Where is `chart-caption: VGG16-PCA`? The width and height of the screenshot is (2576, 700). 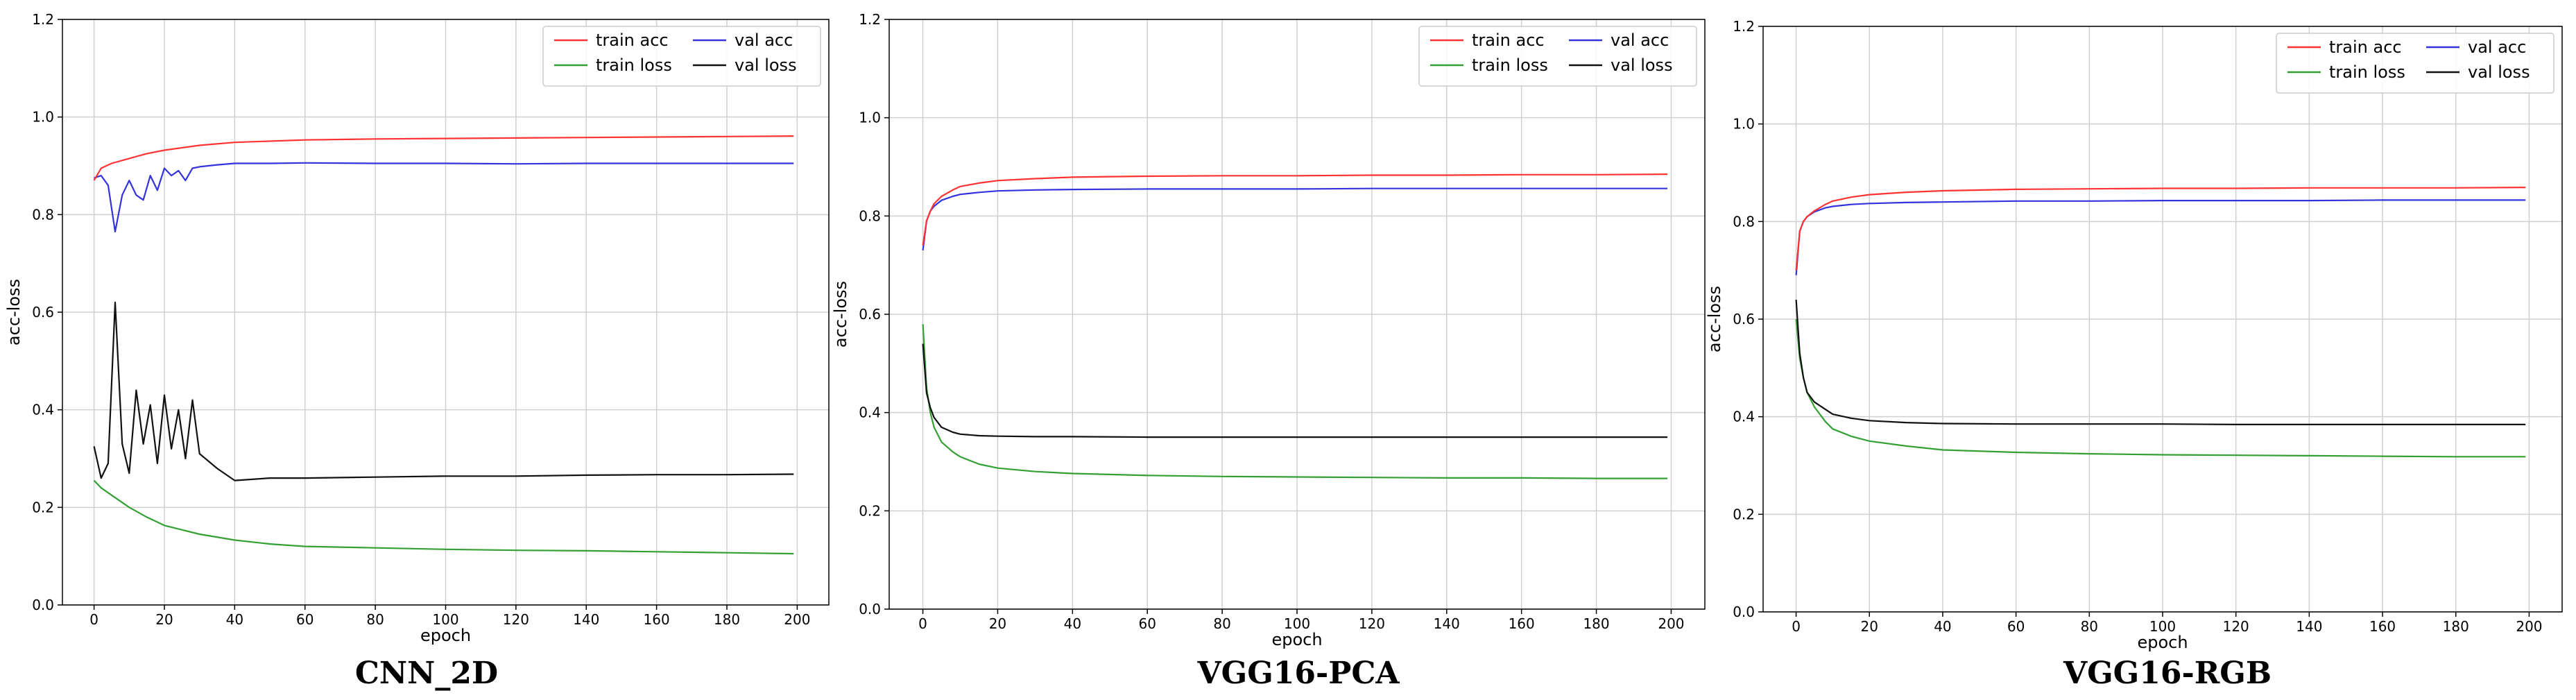
chart-caption: VGG16-PCA is located at coordinates (1298, 674).